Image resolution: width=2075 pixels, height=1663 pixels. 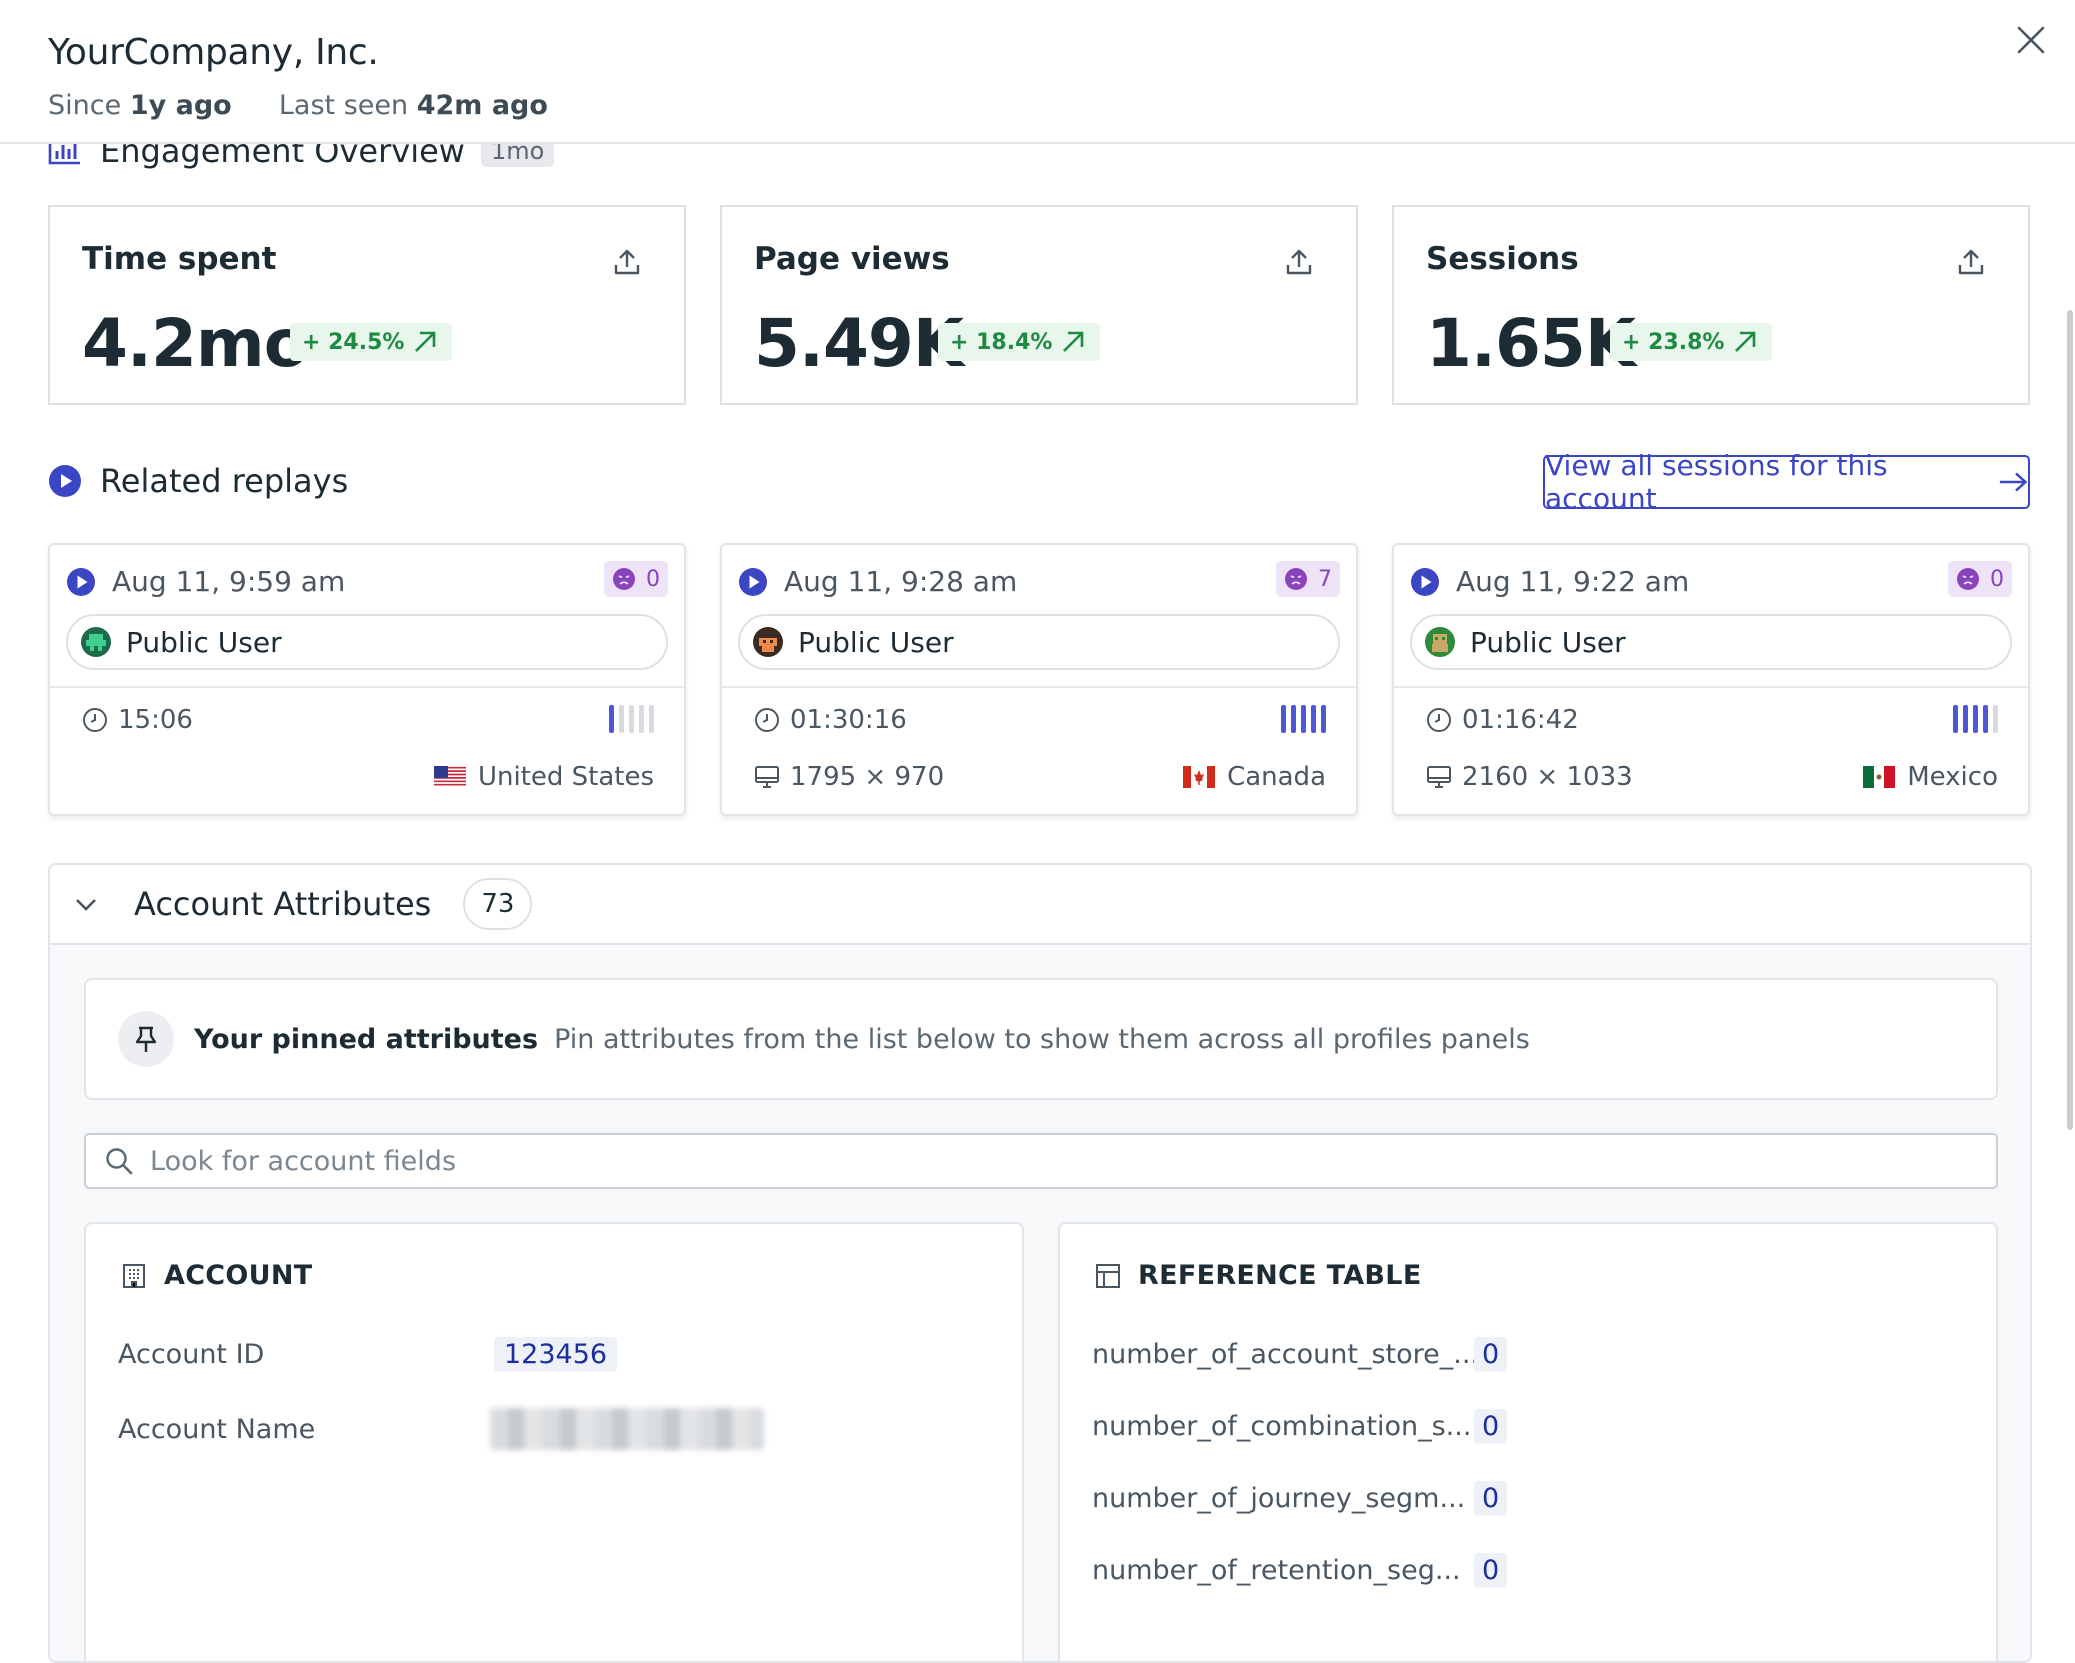 What do you see at coordinates (867, 777) in the screenshot?
I see `resolution-value: 1795 × 970` at bounding box center [867, 777].